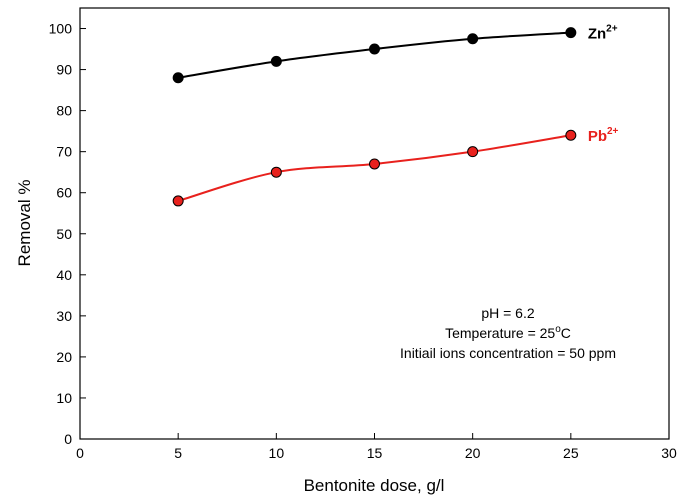 The width and height of the screenshot is (686, 499). Describe the element at coordinates (508, 353) in the screenshot. I see `concentration-note: Initiail ions concentration = 50 ppm` at that location.